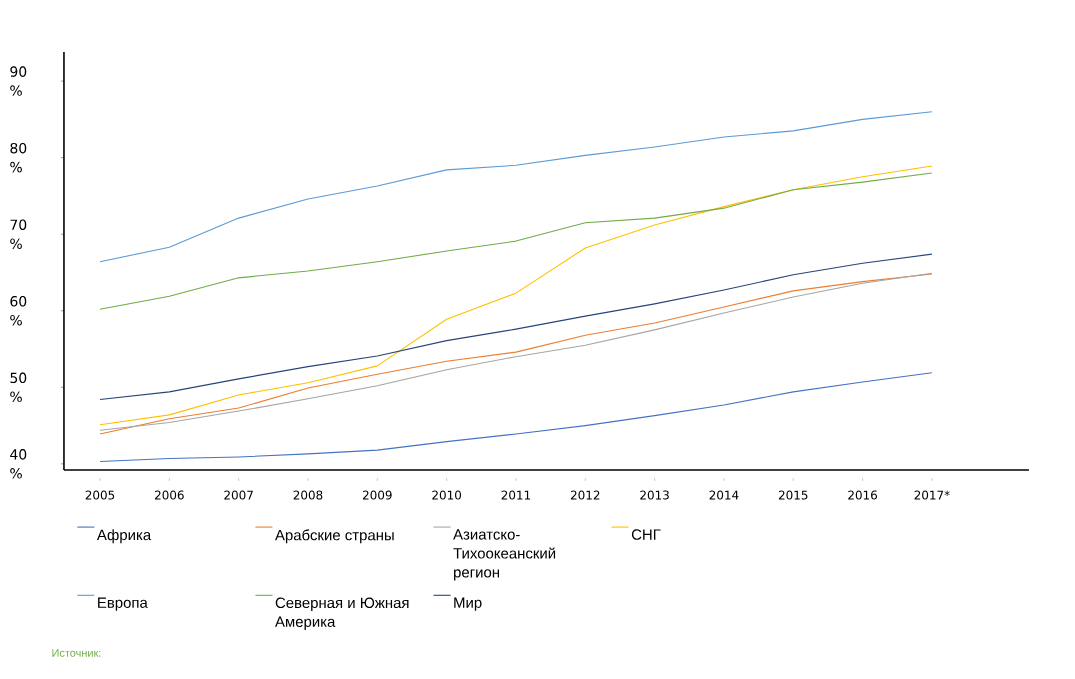 The width and height of the screenshot is (1075, 679). What do you see at coordinates (124, 536) in the screenshot?
I see `legend-label: Африка` at bounding box center [124, 536].